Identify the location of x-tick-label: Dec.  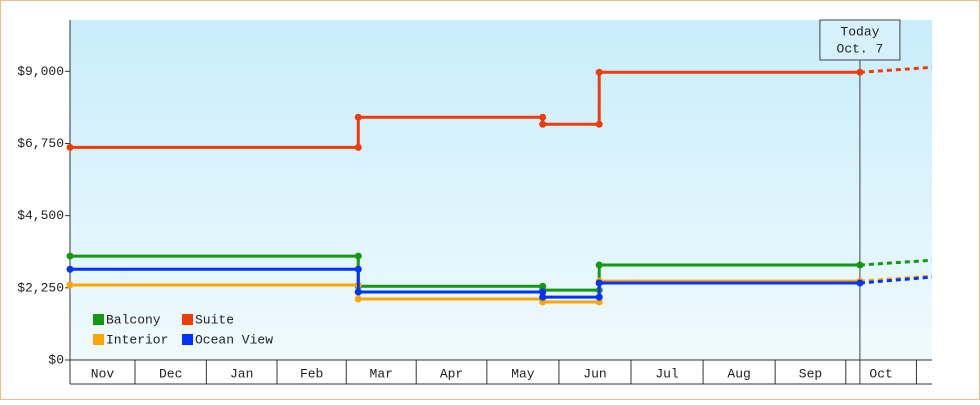
(170, 373).